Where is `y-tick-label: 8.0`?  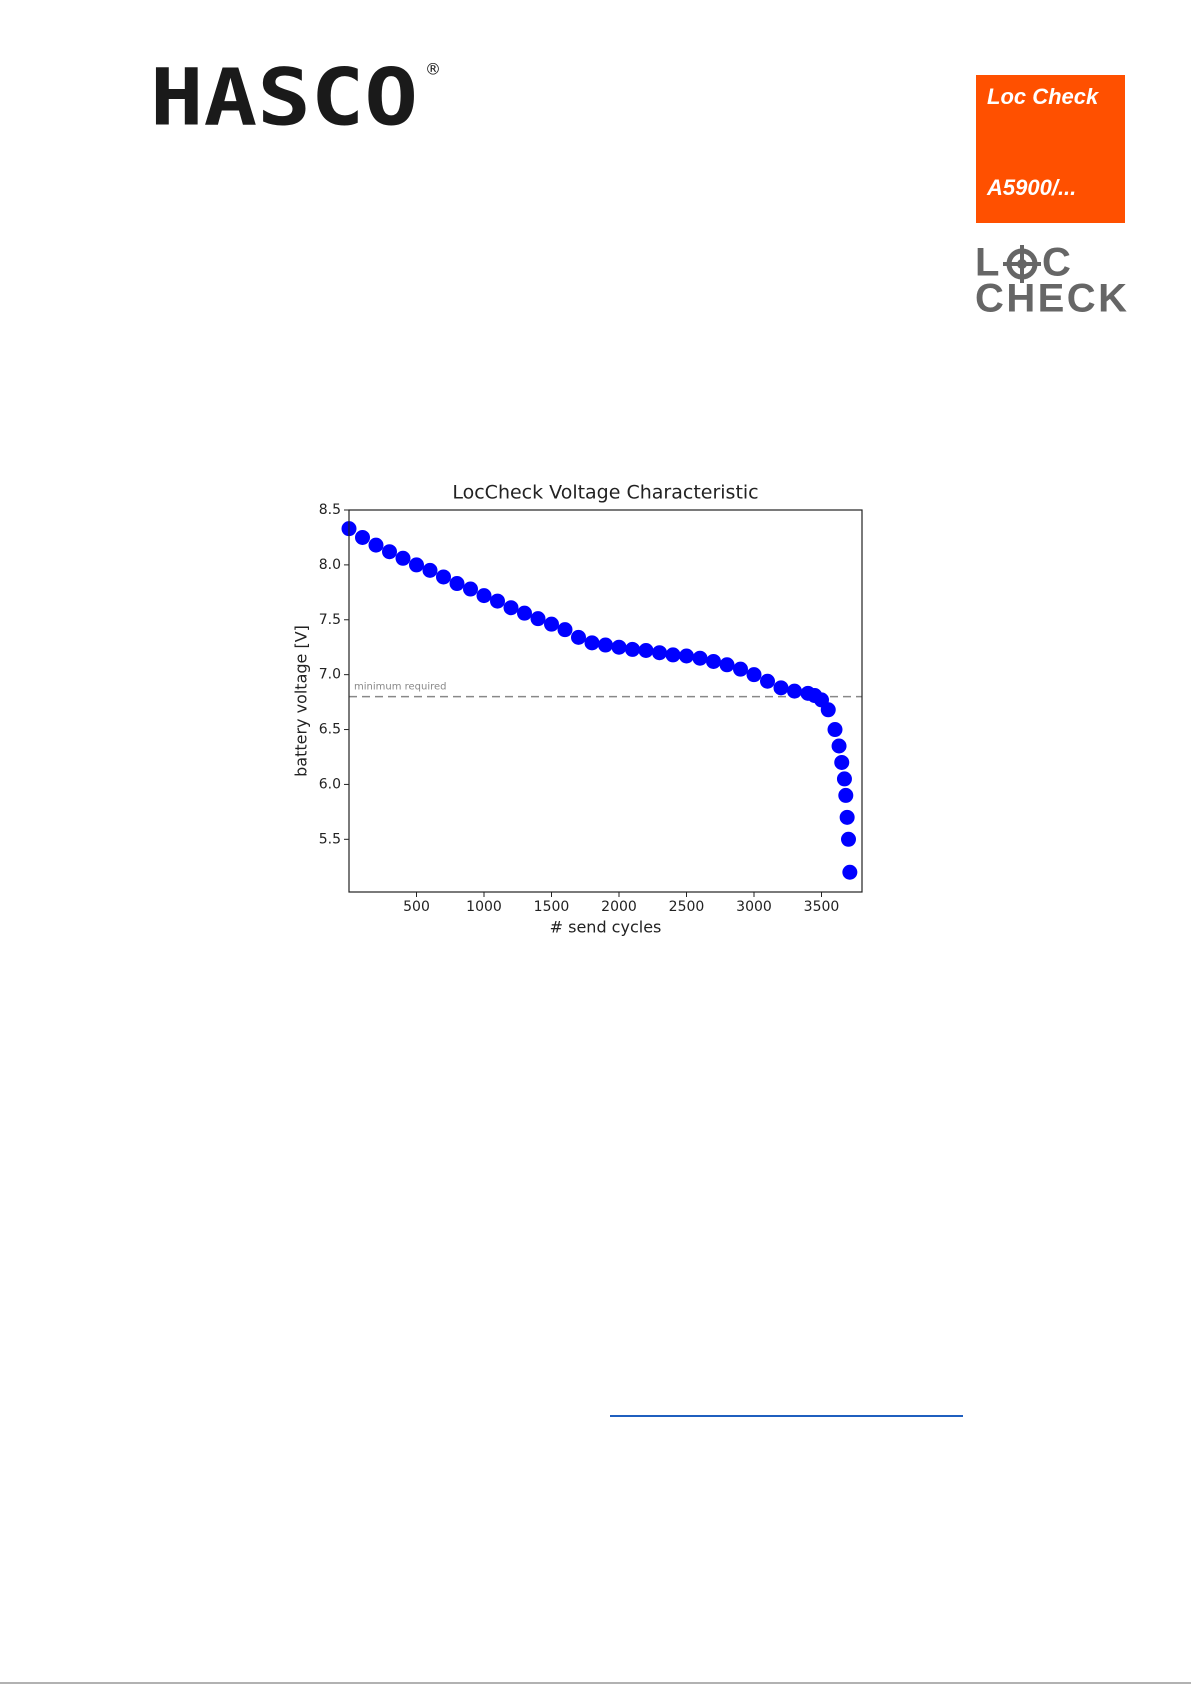
y-tick-label: 8.0 is located at coordinates (330, 565).